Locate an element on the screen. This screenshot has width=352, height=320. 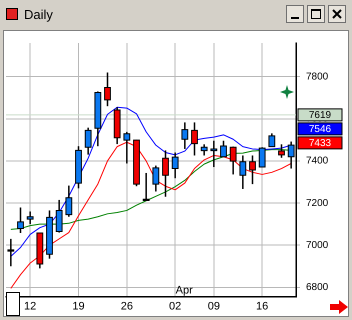
chart-title: Daily is located at coordinates (39, 14).